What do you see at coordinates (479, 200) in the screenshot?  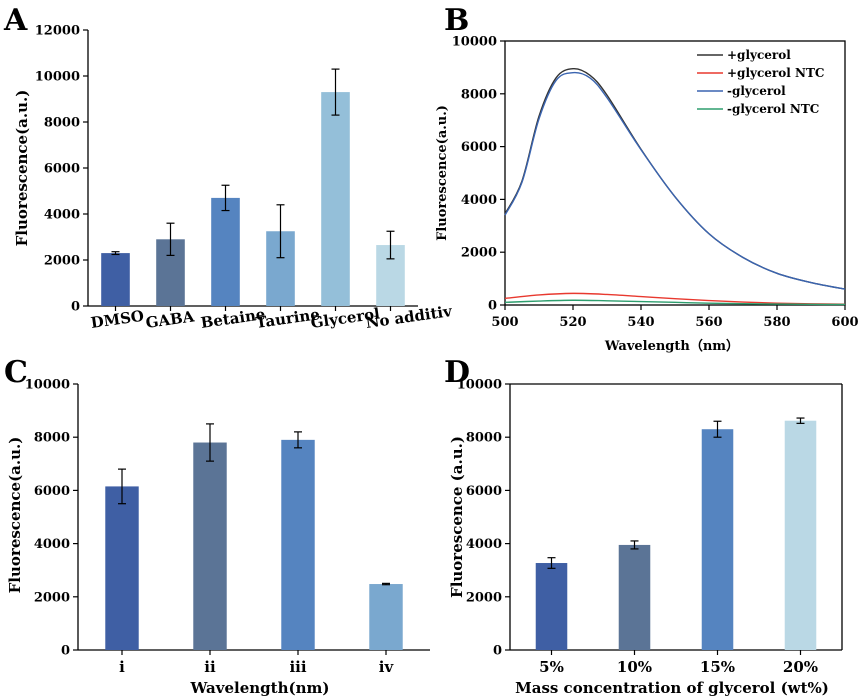 I see `chart-b-ytick-label-2: 4000` at bounding box center [479, 200].